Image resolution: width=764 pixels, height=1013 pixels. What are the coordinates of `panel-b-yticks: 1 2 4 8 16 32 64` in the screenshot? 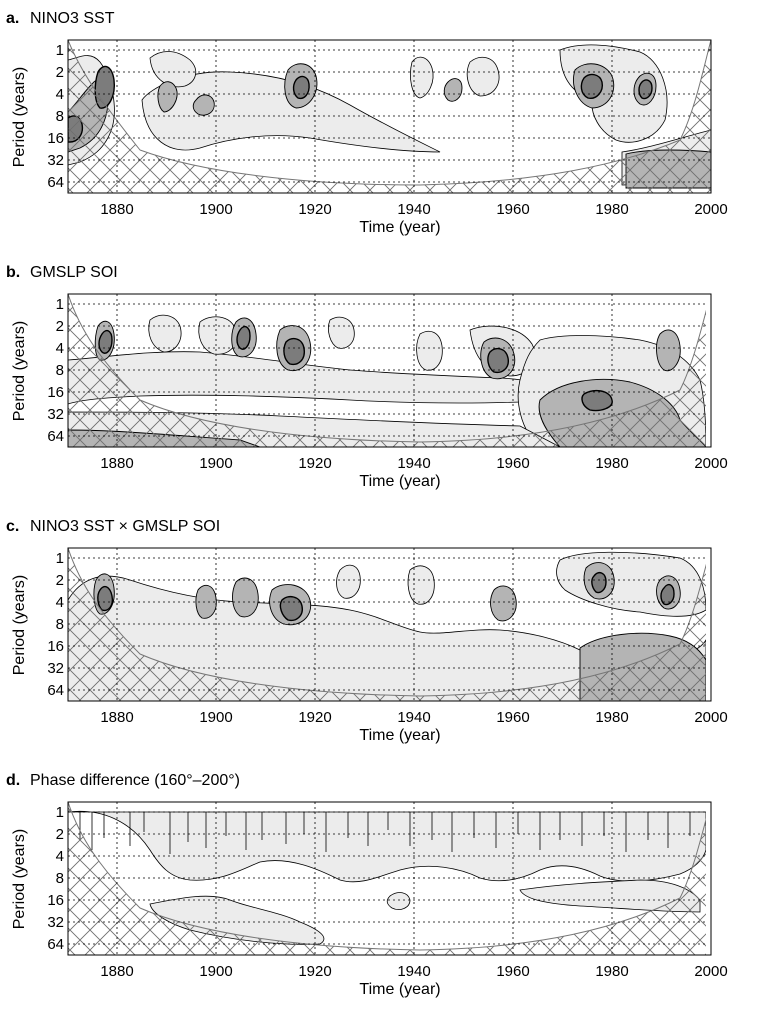 It's located at (55, 370).